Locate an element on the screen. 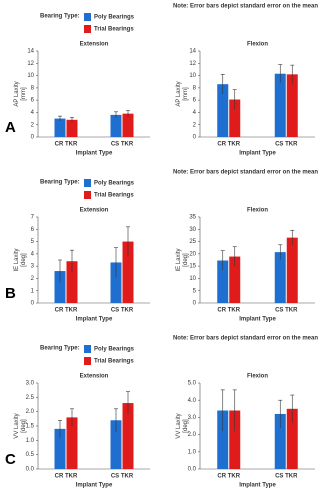 The width and height of the screenshot is (330, 500). y-tick-label: 1.5 is located at coordinates (30, 427).